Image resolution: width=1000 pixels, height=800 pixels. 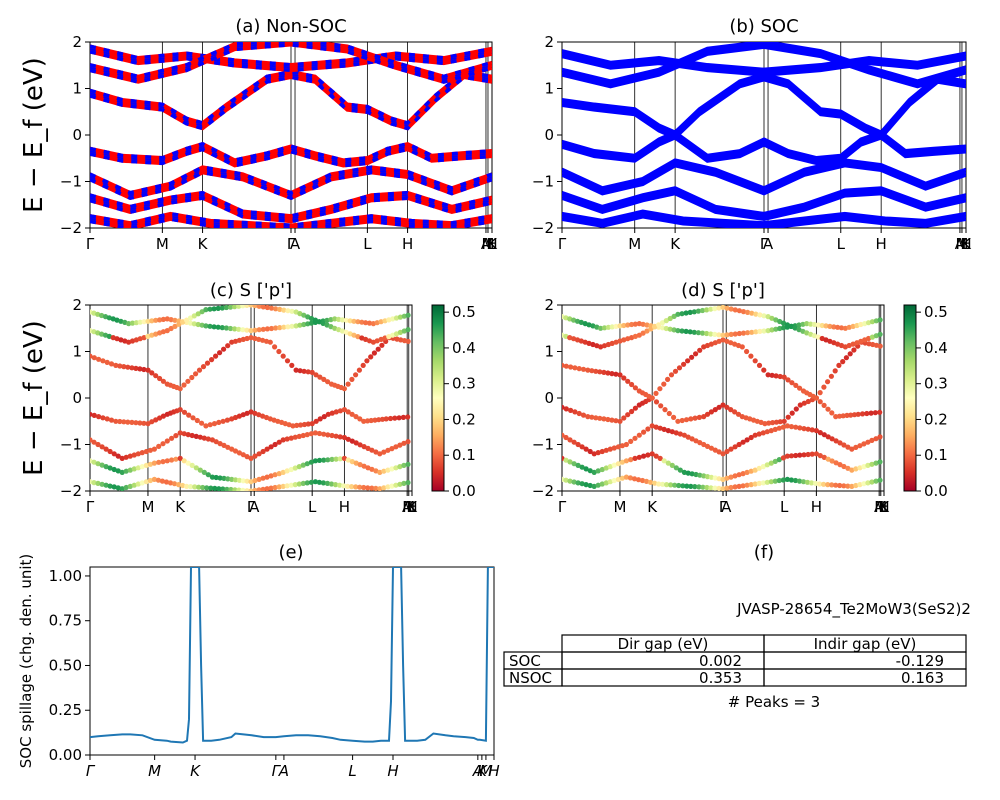 I want to click on panel-c-xtick-label: H, so click(x=344, y=507).